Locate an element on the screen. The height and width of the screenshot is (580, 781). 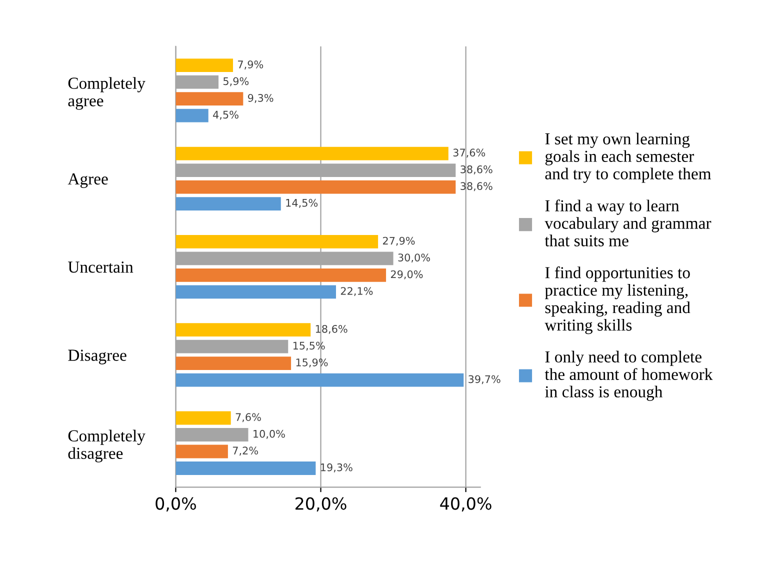
data-label: 7,2% is located at coordinates (245, 451).